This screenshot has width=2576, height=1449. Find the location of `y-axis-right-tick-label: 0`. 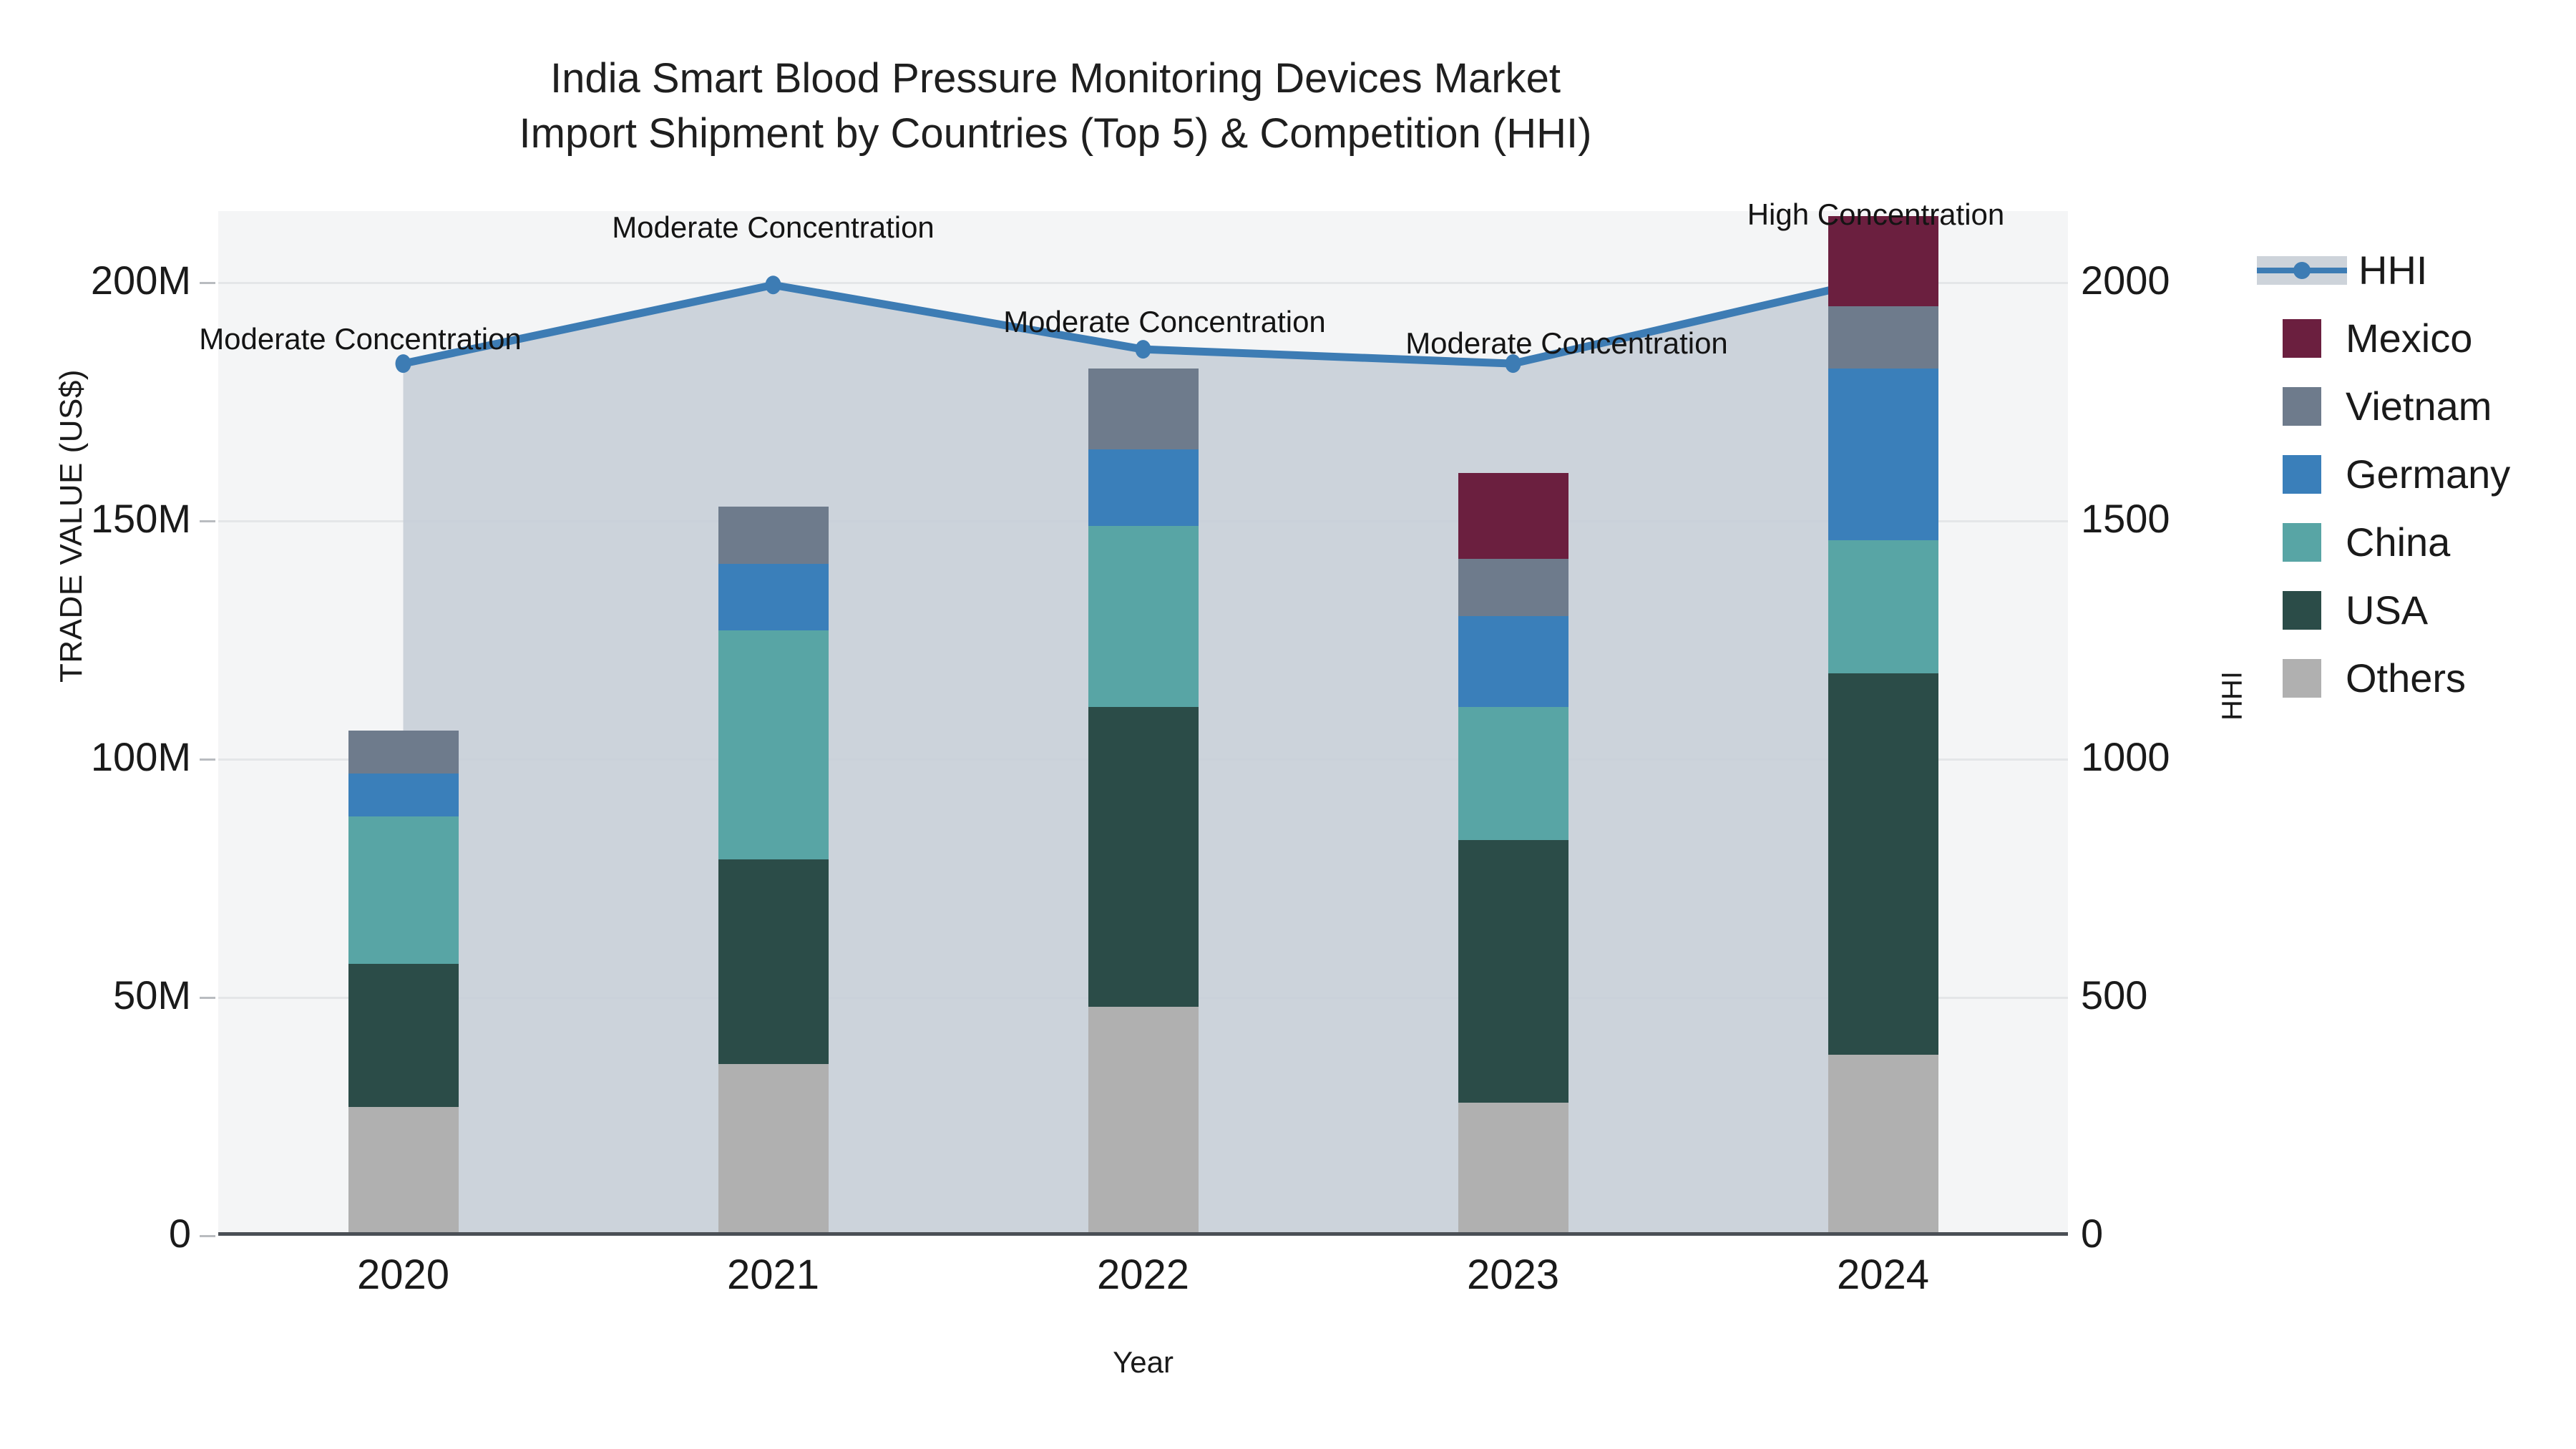

y-axis-right-tick-label: 0 is located at coordinates (2092, 1233).